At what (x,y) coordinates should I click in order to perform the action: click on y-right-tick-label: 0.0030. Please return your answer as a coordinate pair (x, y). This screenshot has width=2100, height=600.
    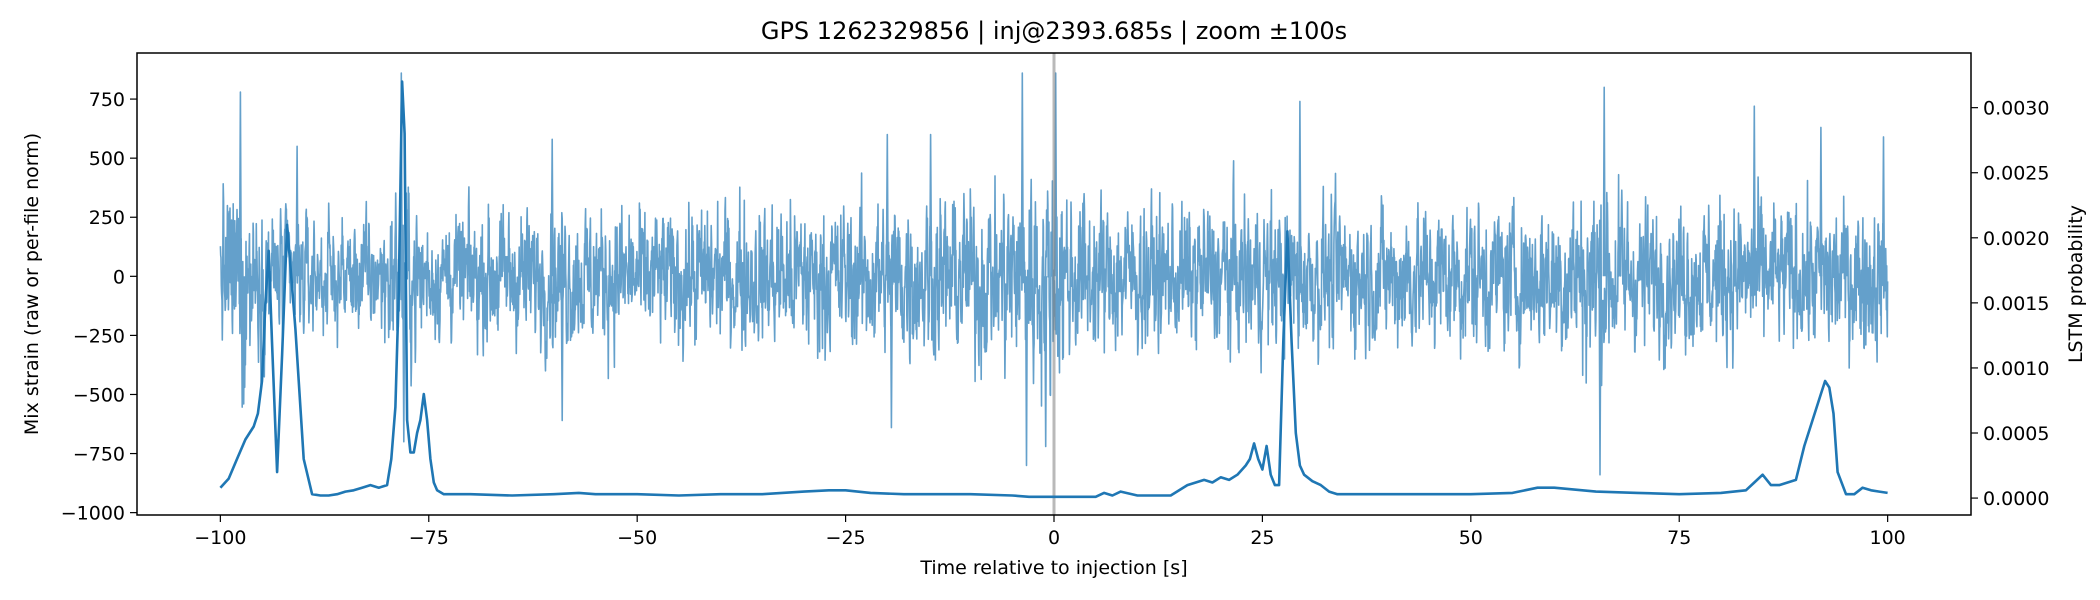
    Looking at the image, I should click on (2016, 109).